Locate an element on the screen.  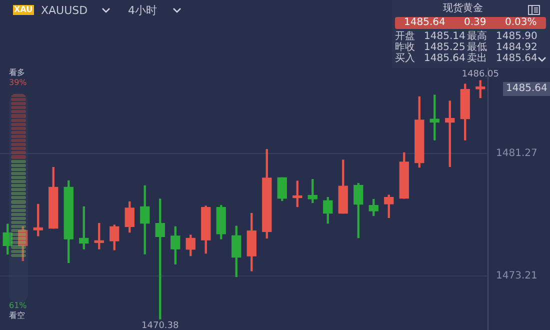
text: 0.03% is located at coordinates (521, 22).